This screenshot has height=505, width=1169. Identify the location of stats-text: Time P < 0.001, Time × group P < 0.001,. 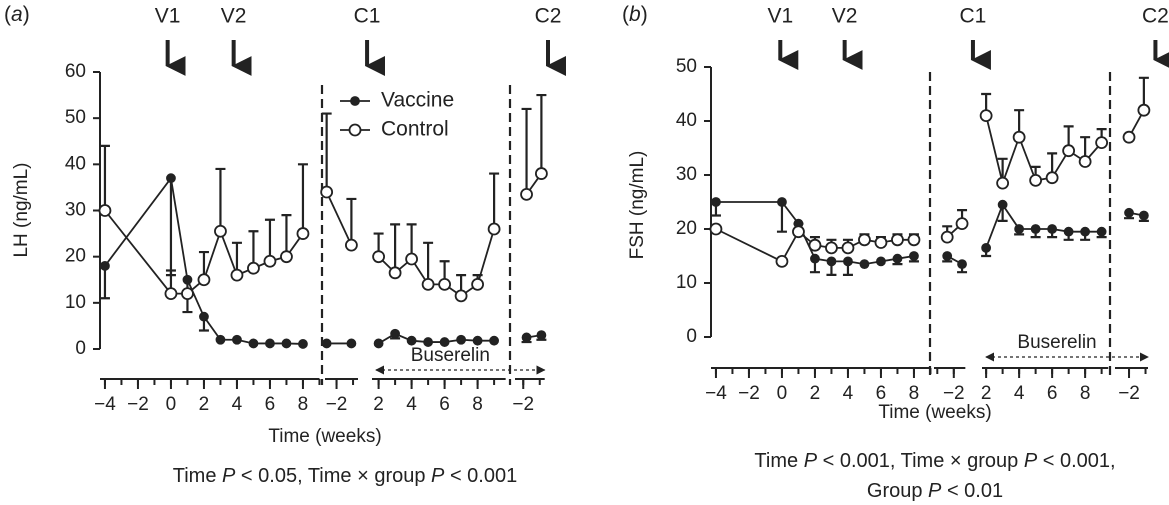
(934, 461).